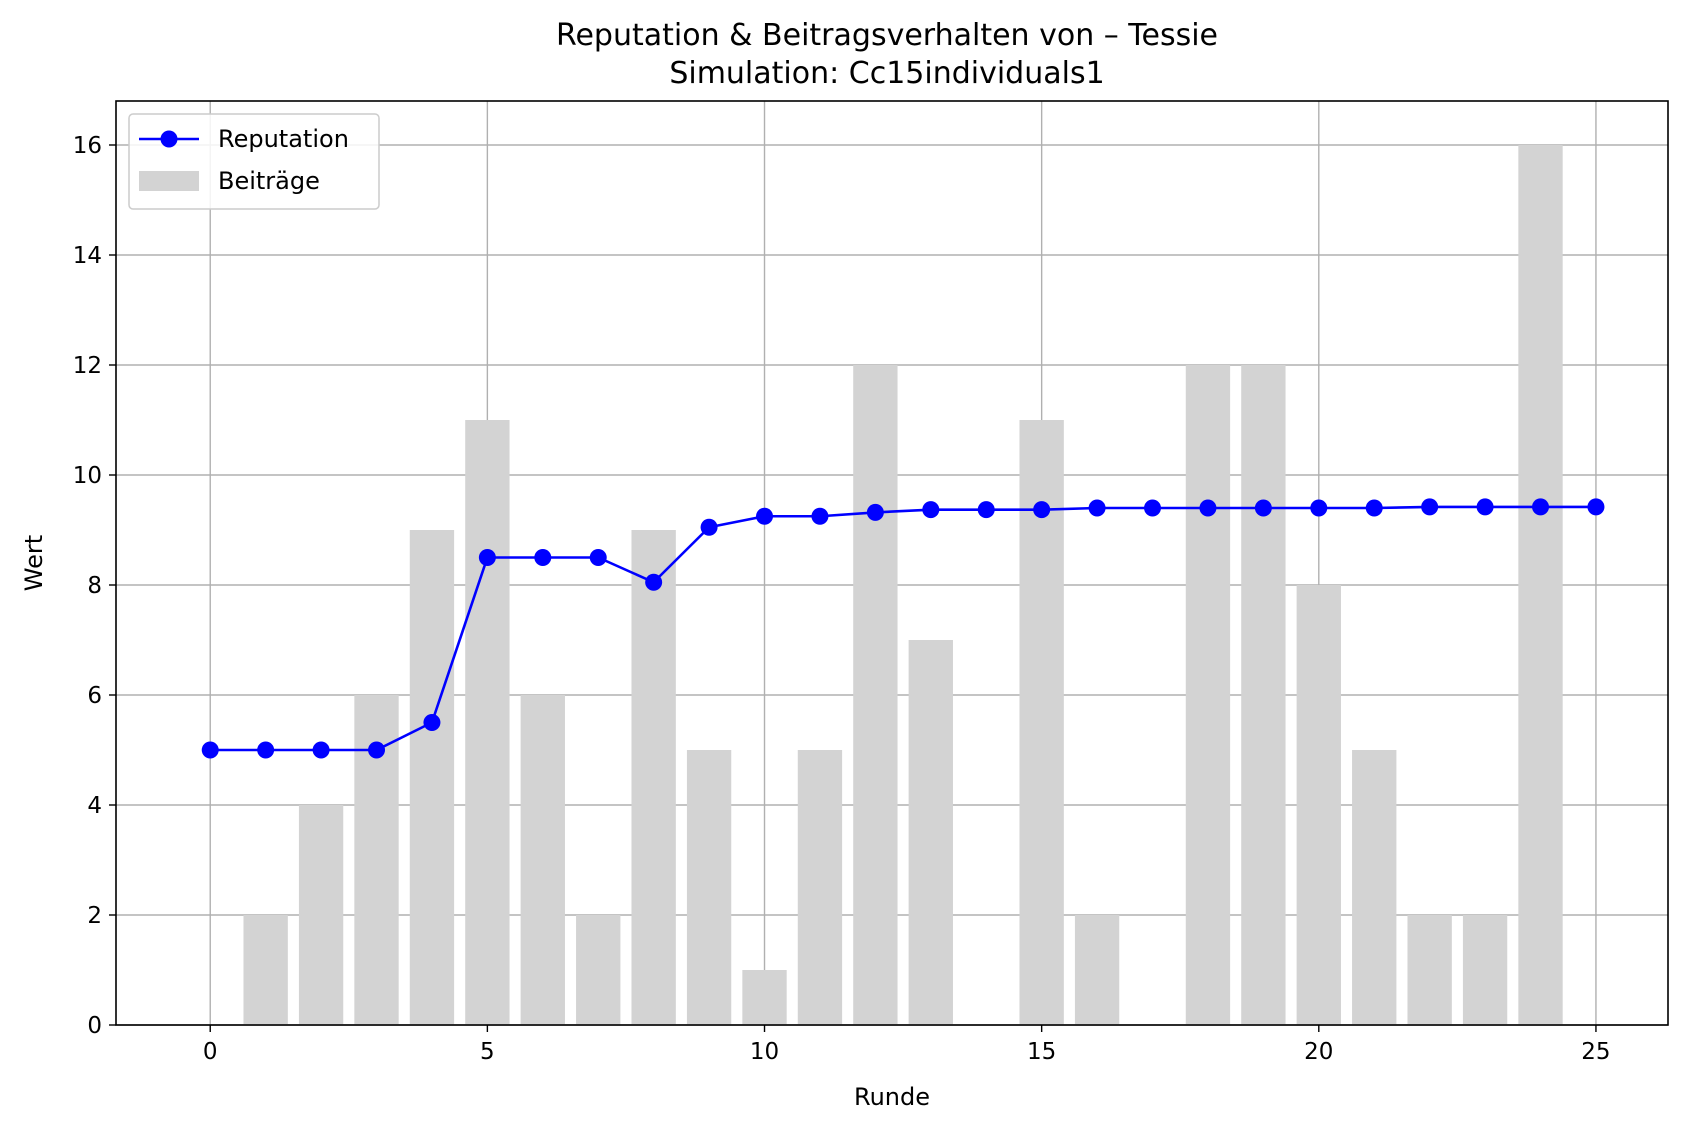  I want to click on x-tick-label: 0, so click(210, 1052).